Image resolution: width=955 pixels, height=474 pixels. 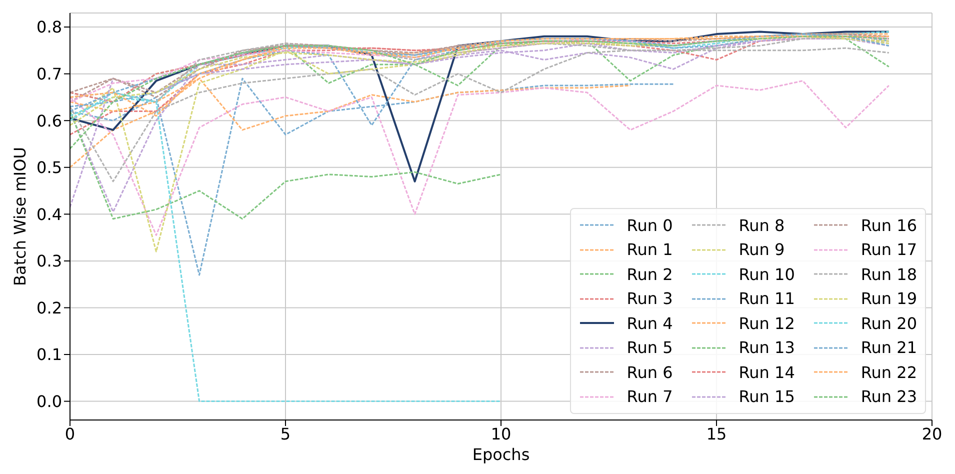 I want to click on legend-label: Run 11, so click(x=766, y=298).